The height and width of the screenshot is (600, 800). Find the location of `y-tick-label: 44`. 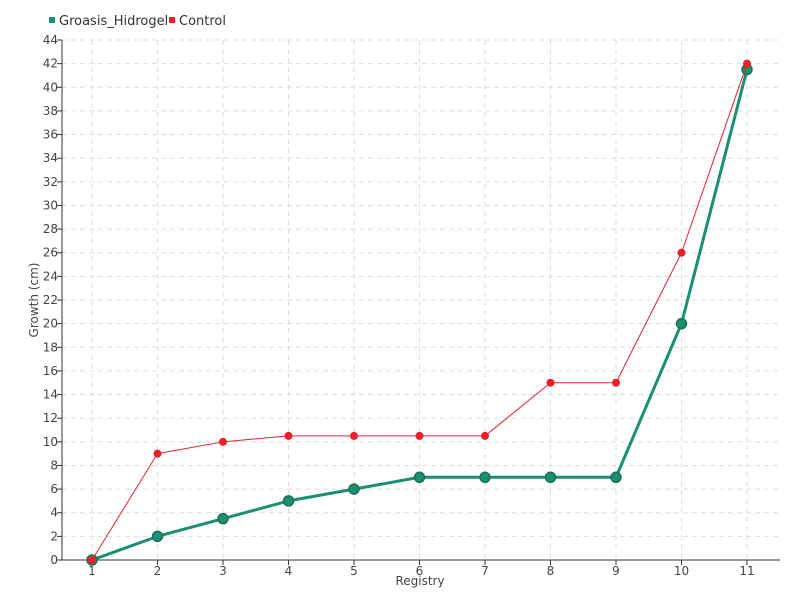

y-tick-label: 44 is located at coordinates (50, 40).